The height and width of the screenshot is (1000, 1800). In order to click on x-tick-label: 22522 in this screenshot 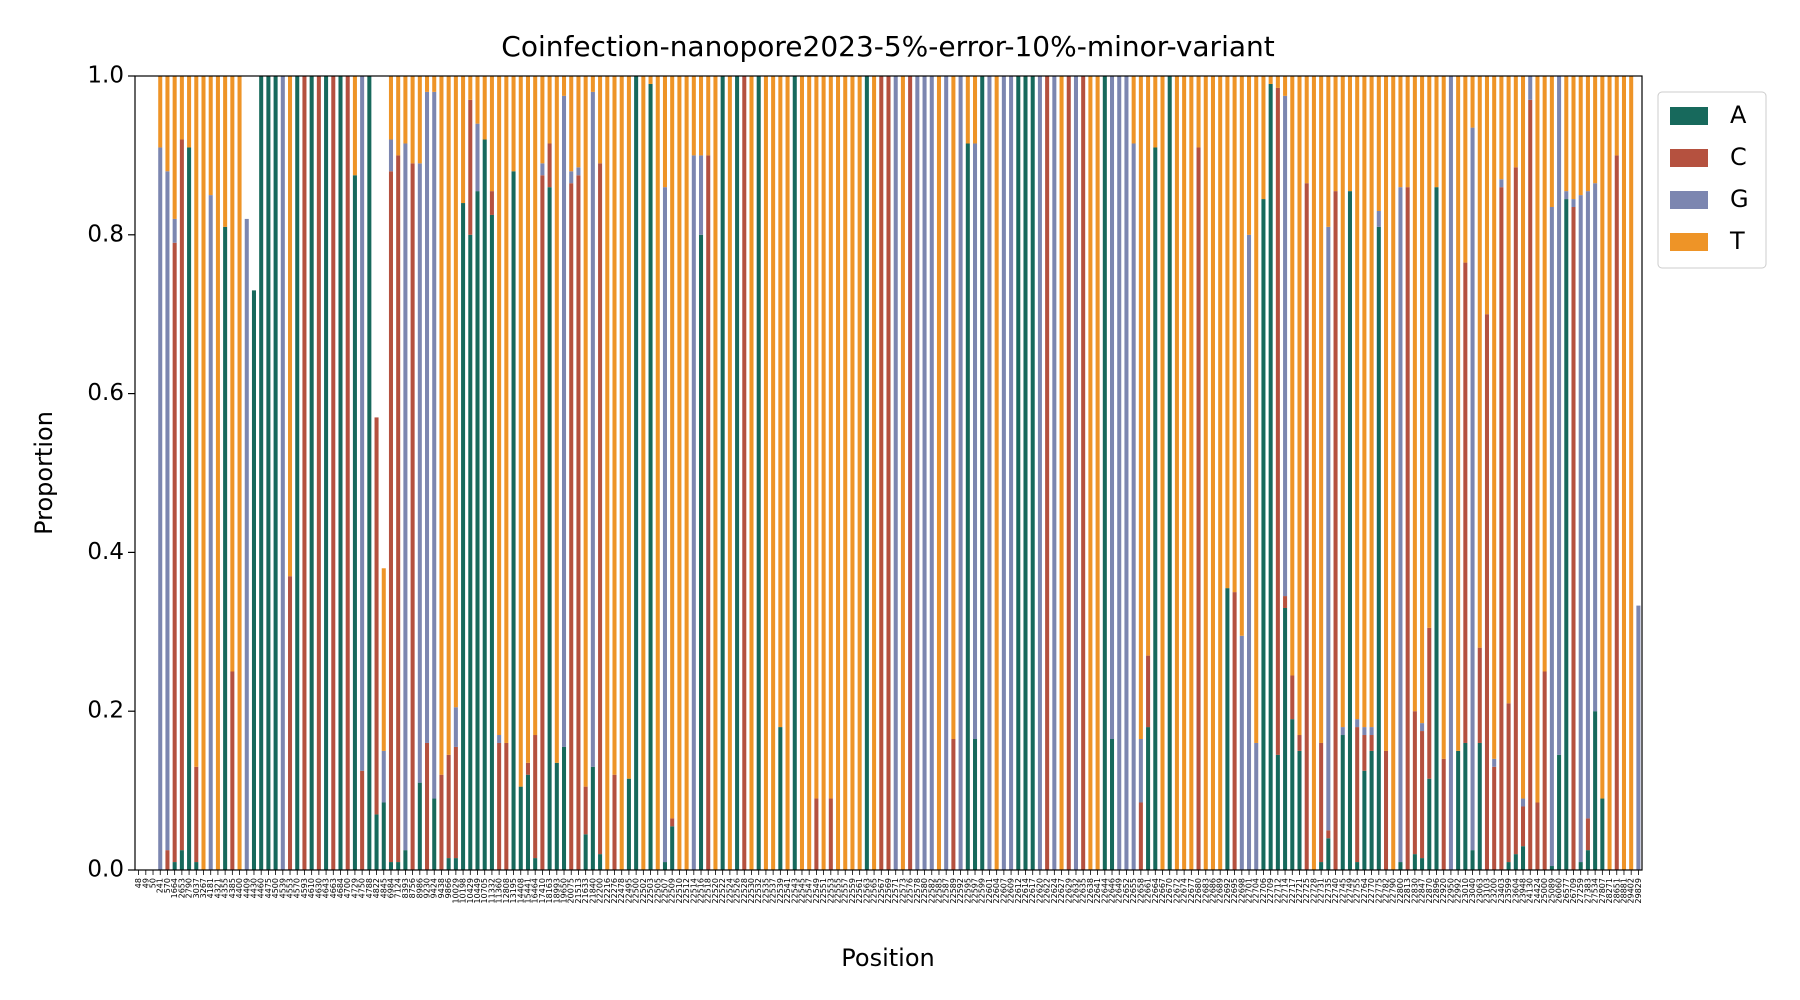, I will do `click(722, 890)`.